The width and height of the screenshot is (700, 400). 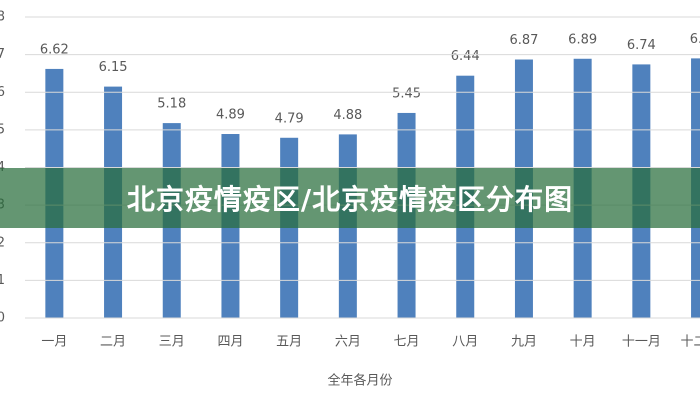 What do you see at coordinates (523, 40) in the screenshot?
I see `data-label: 6.87` at bounding box center [523, 40].